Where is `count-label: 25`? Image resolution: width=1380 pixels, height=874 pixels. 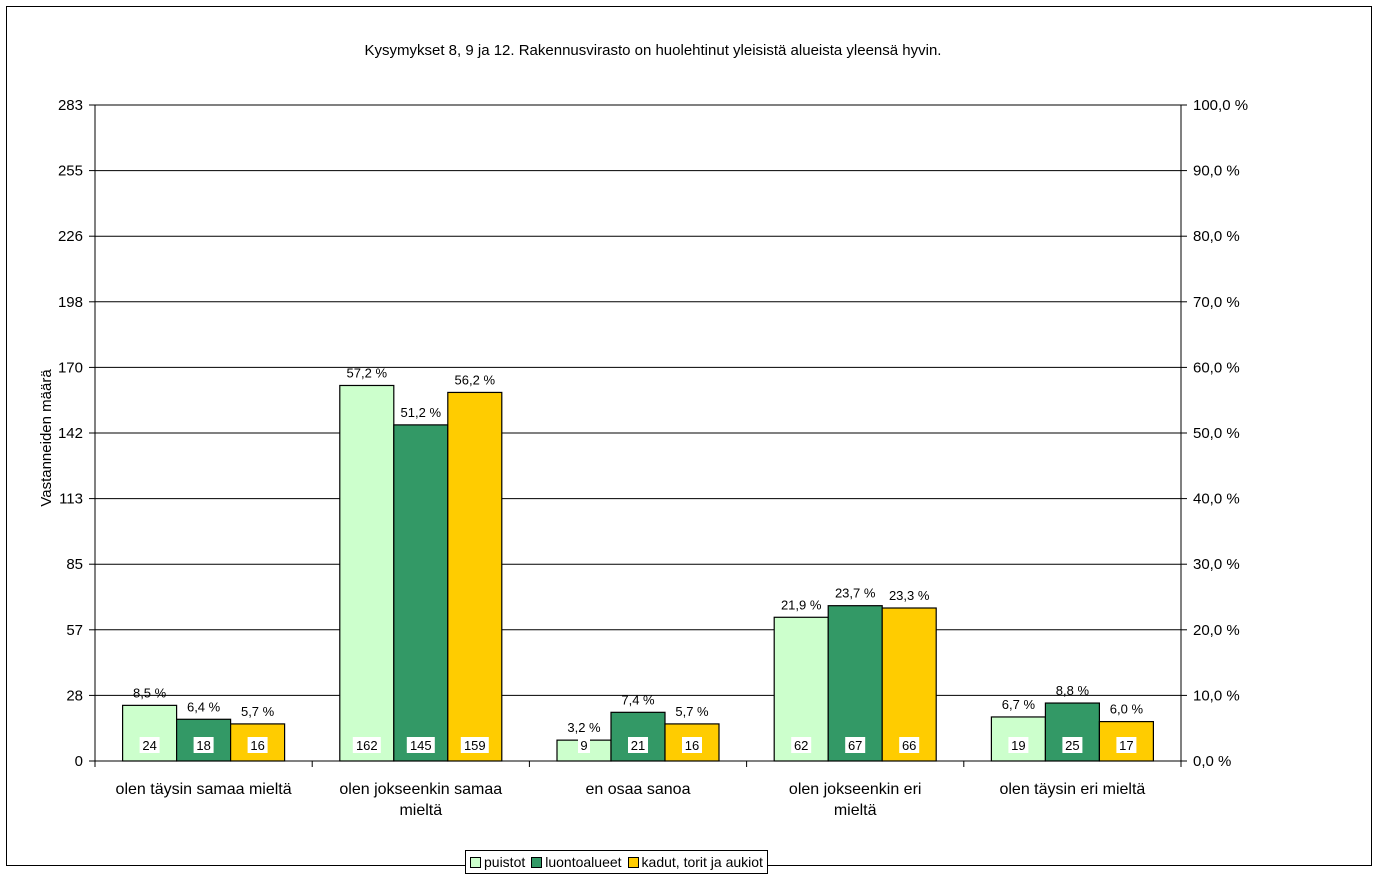
count-label: 25 is located at coordinates (1072, 745).